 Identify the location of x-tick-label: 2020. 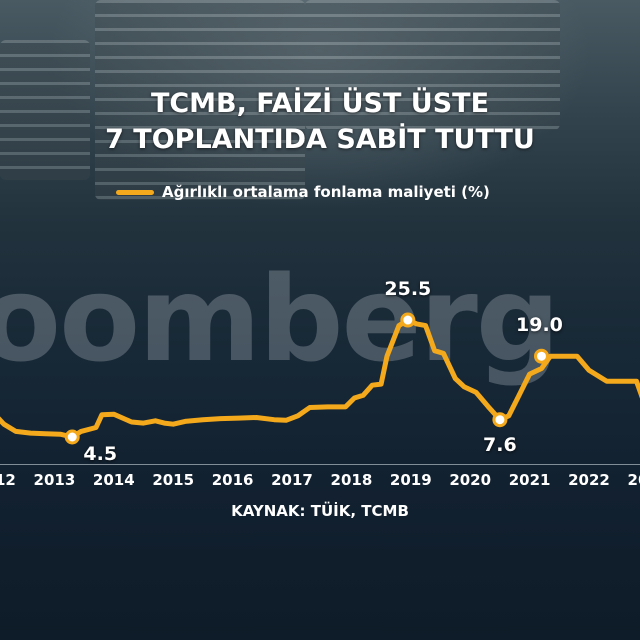
(470, 480).